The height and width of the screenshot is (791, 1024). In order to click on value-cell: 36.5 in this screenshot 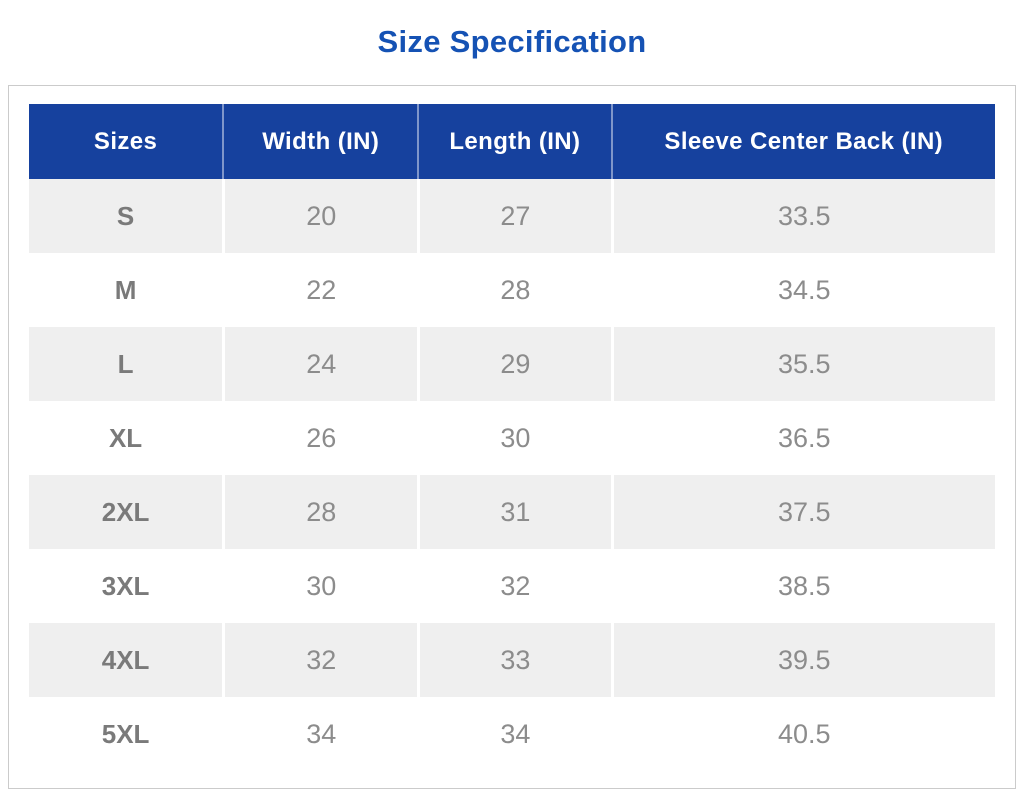, I will do `click(802, 438)`.